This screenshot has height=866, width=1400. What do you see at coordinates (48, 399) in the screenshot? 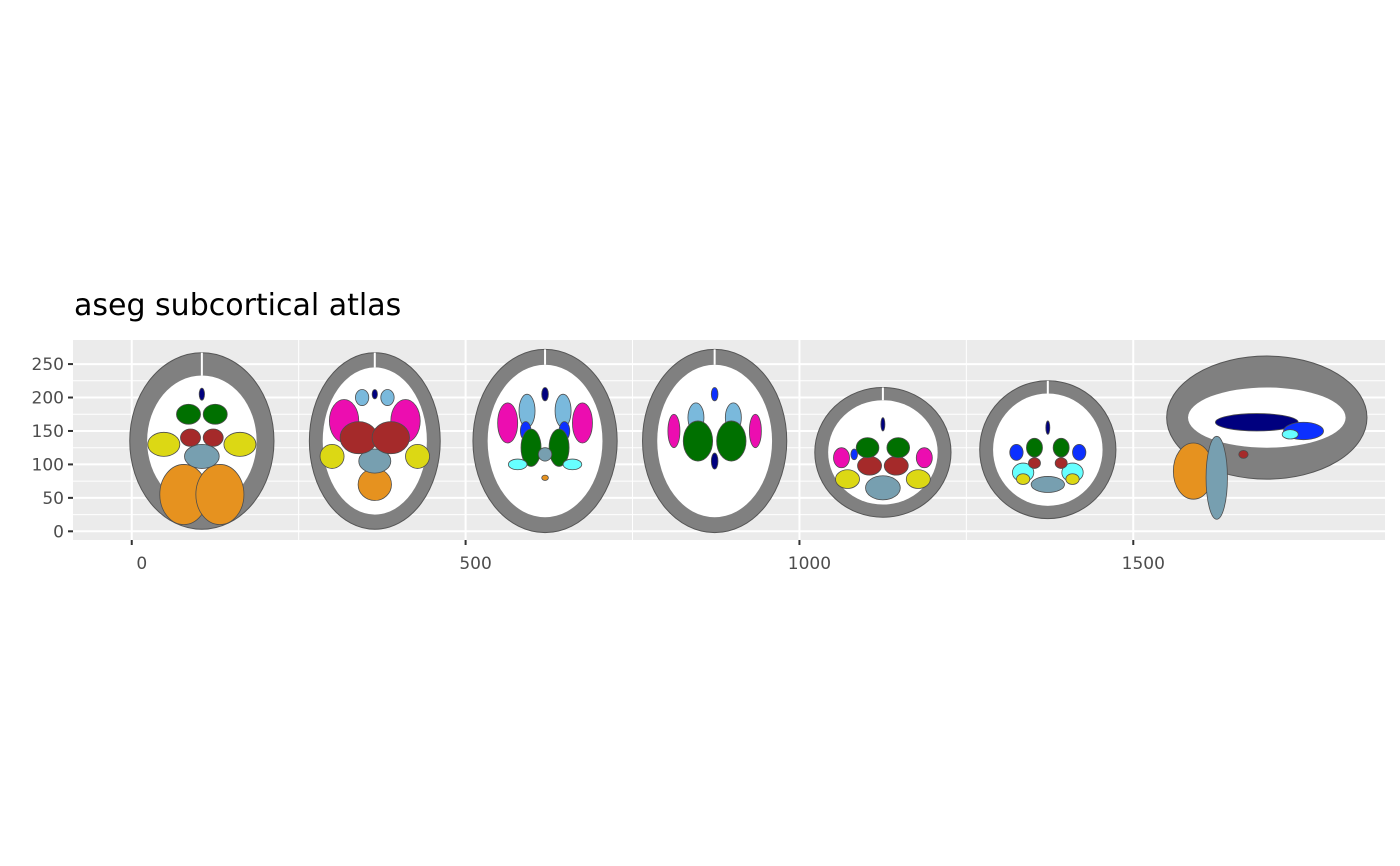
I see `y-tick-label: 200` at bounding box center [48, 399].